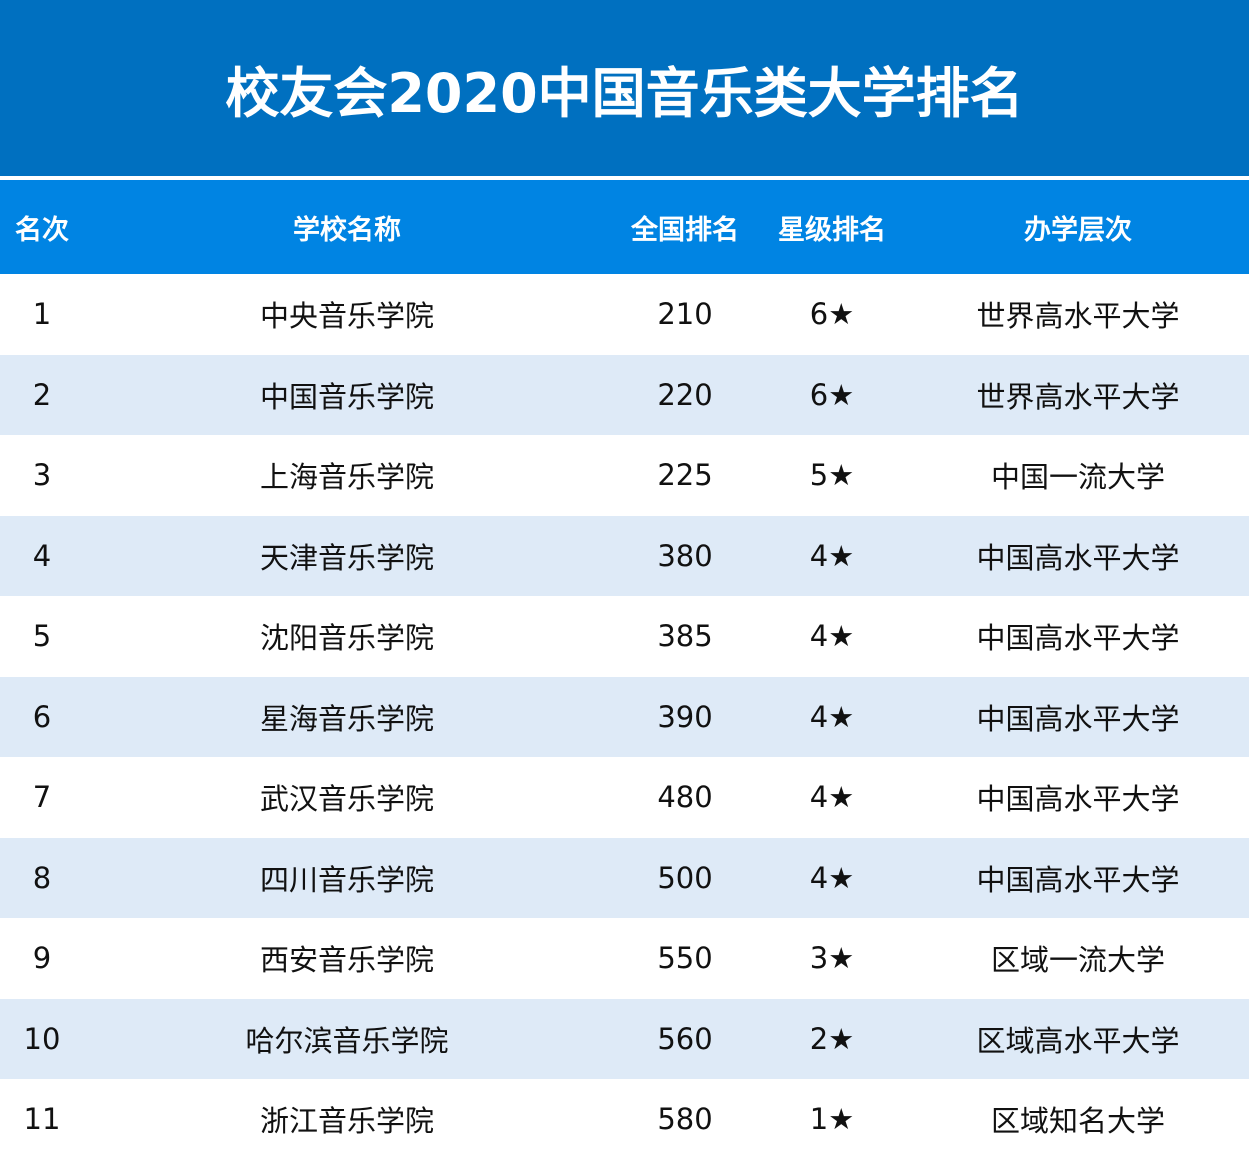 This screenshot has height=1160, width=1249. Describe the element at coordinates (685, 230) in the screenshot. I see `header-national-rank: 全国排名` at that location.